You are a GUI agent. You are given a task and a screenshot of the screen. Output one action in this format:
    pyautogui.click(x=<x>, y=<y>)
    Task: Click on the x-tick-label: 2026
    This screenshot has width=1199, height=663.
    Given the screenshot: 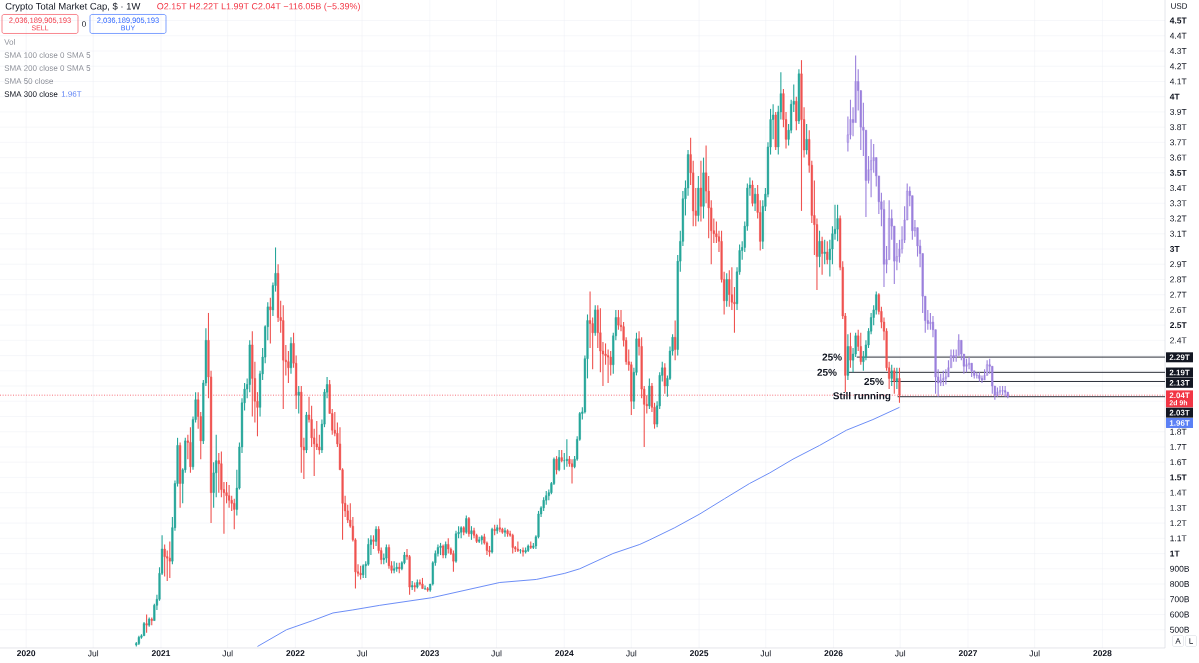 What is the action you would take?
    pyautogui.click(x=833, y=653)
    